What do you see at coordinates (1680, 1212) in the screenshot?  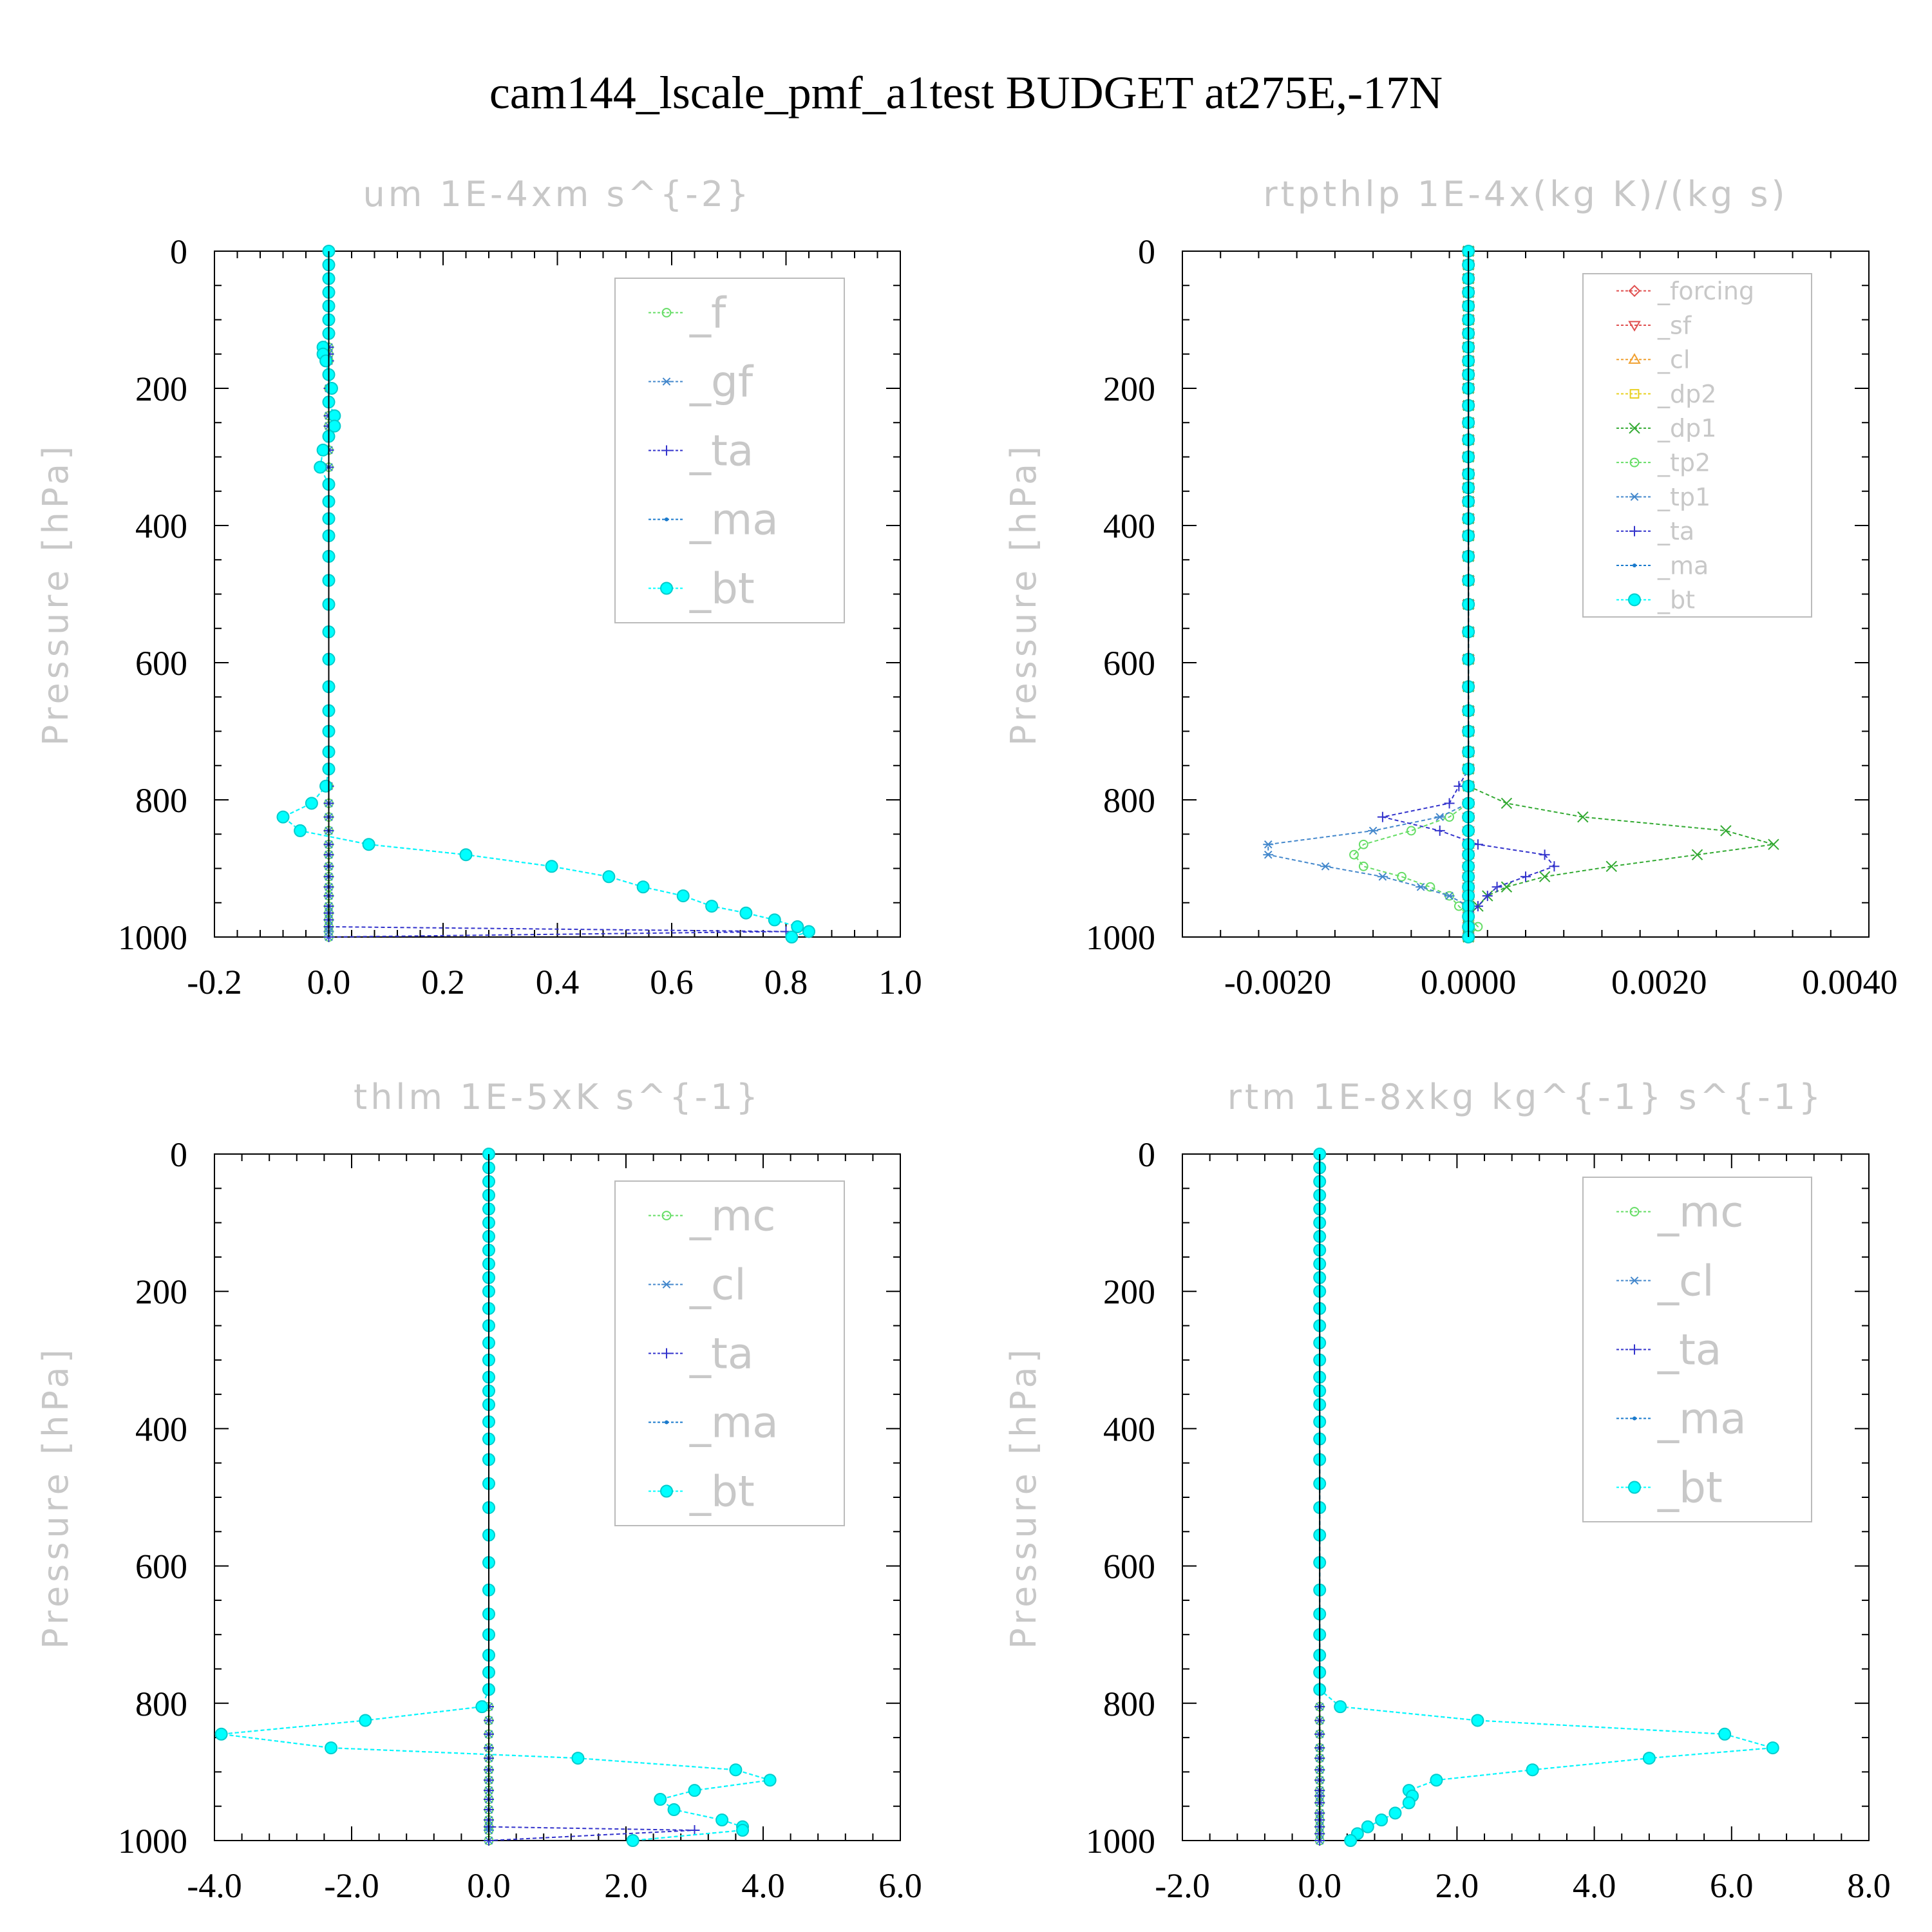 I see `legend-item-mc: _mc` at bounding box center [1680, 1212].